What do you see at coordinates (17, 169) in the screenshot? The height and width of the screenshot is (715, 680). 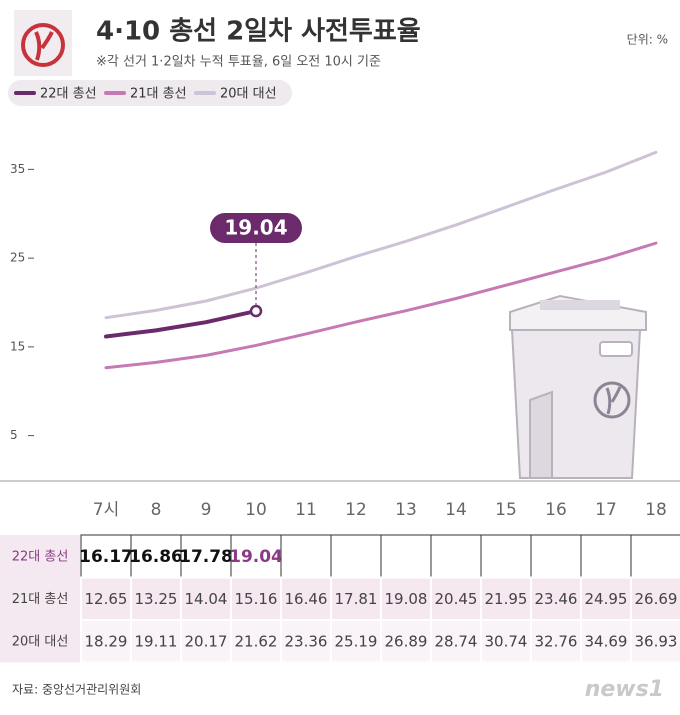 I see `y-tick-label: 35` at bounding box center [17, 169].